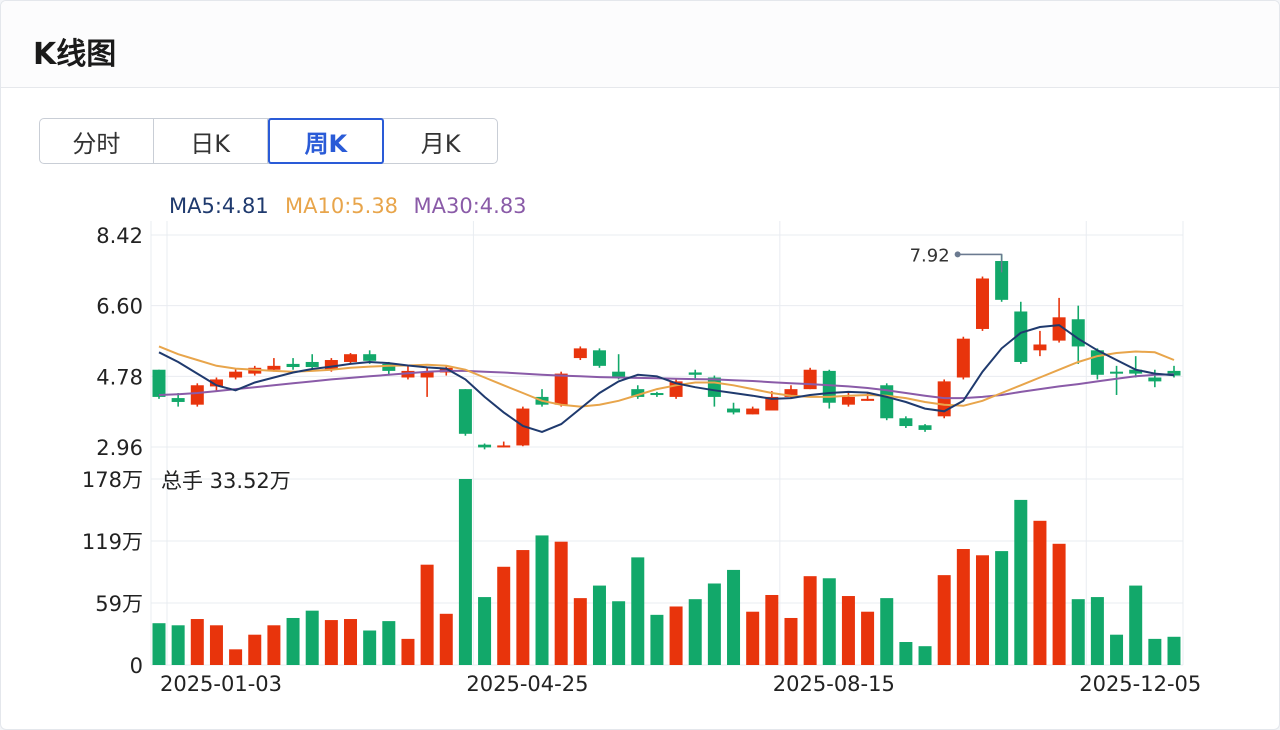  What do you see at coordinates (75, 54) in the screenshot?
I see `card-title: K线图` at bounding box center [75, 54].